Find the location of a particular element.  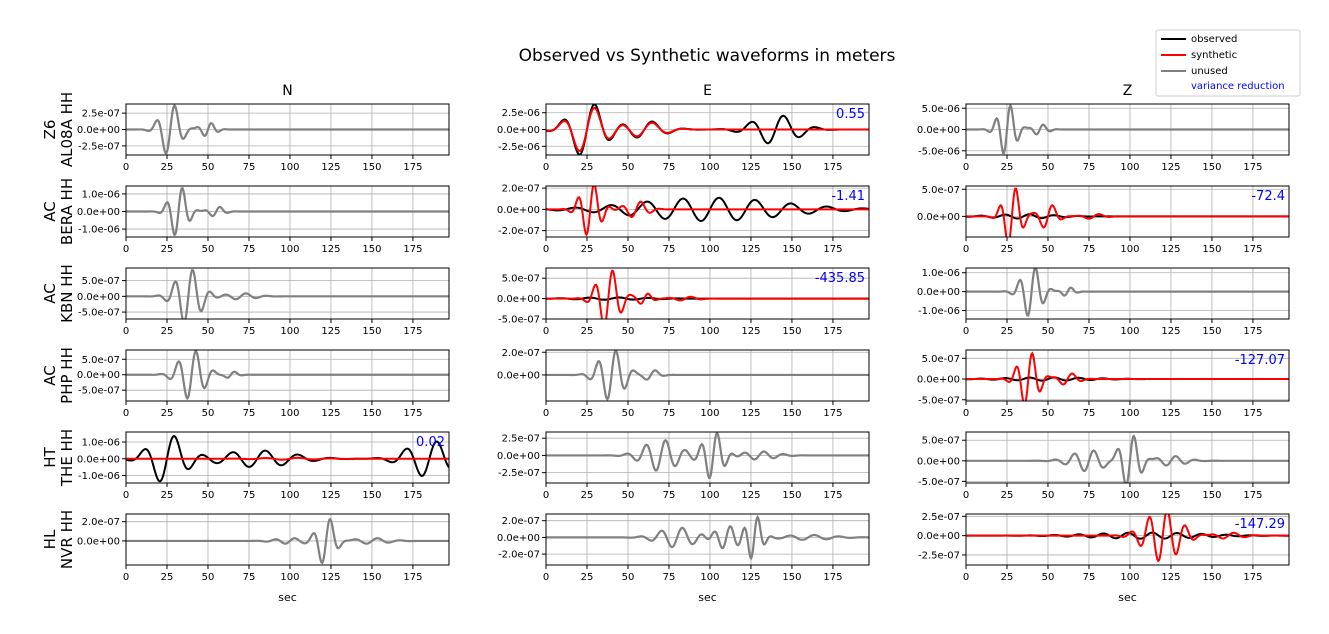

legend-synthetic-label: synthetic is located at coordinates (1214, 55).